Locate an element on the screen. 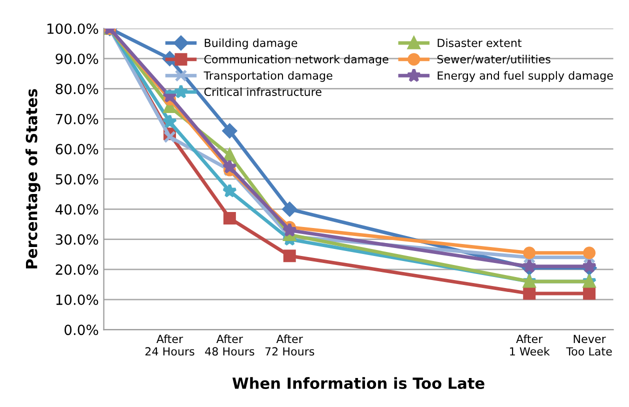 Image resolution: width=629 pixels, height=407 pixels. x-tick-label: After 48 Hours is located at coordinates (229, 345).